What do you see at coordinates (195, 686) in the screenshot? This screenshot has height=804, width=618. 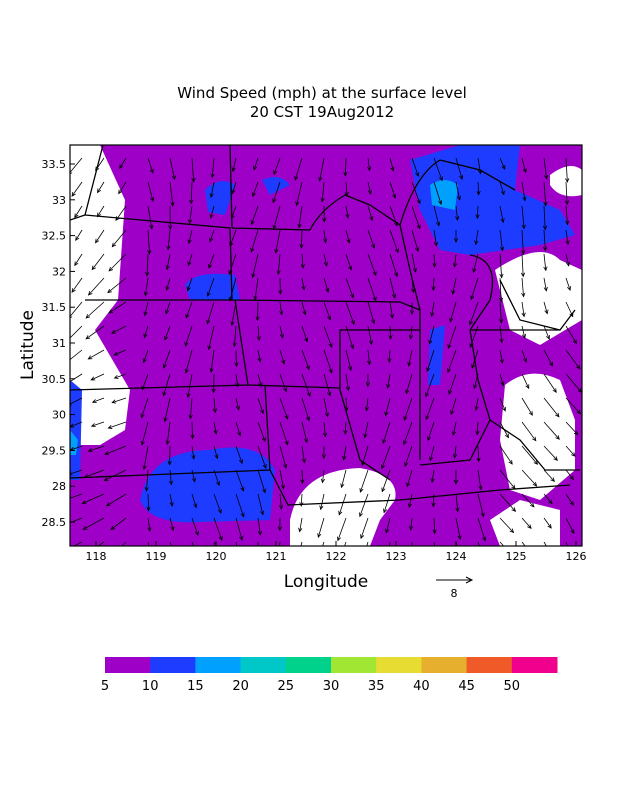 I see `colorbar-label: 15` at bounding box center [195, 686].